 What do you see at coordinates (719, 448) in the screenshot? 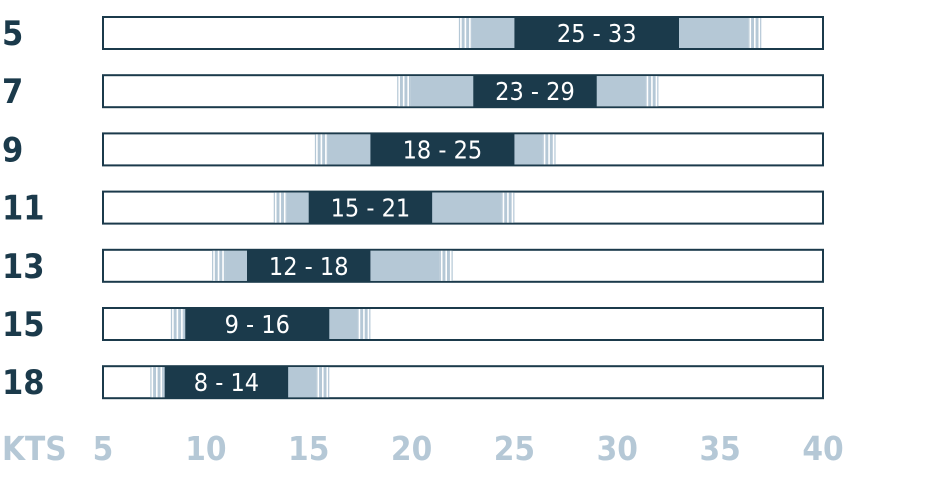
I see `x-tick-label: 35` at bounding box center [719, 448].